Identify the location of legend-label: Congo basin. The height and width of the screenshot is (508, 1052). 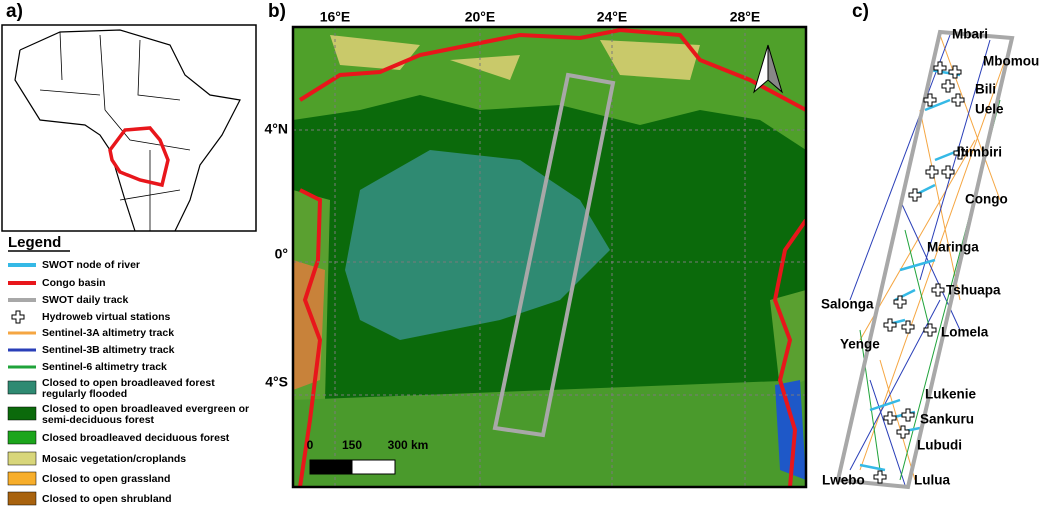
(74, 283).